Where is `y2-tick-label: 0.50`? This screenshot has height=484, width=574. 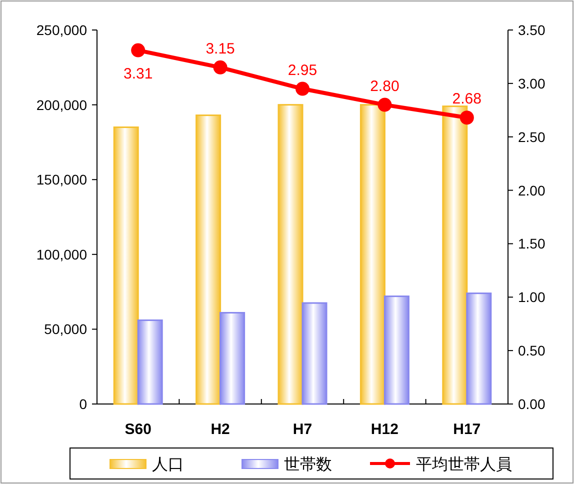 y2-tick-label: 0.50 is located at coordinates (532, 350).